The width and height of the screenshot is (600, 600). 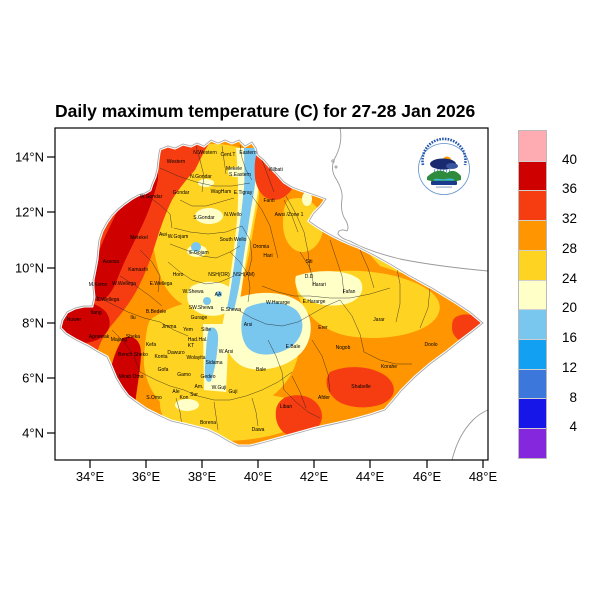 I want to click on region-label: Gedeo, so click(x=207, y=377).